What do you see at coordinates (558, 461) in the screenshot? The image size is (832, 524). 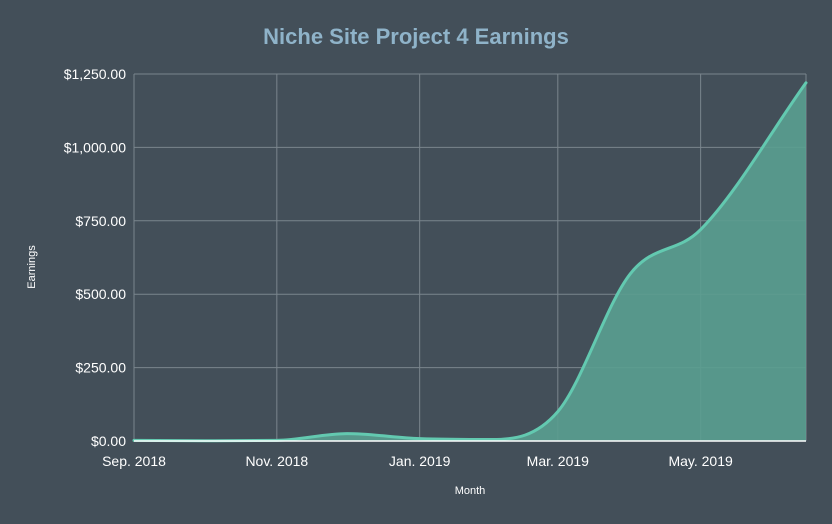 I see `x-tick-label: Mar. 2019` at bounding box center [558, 461].